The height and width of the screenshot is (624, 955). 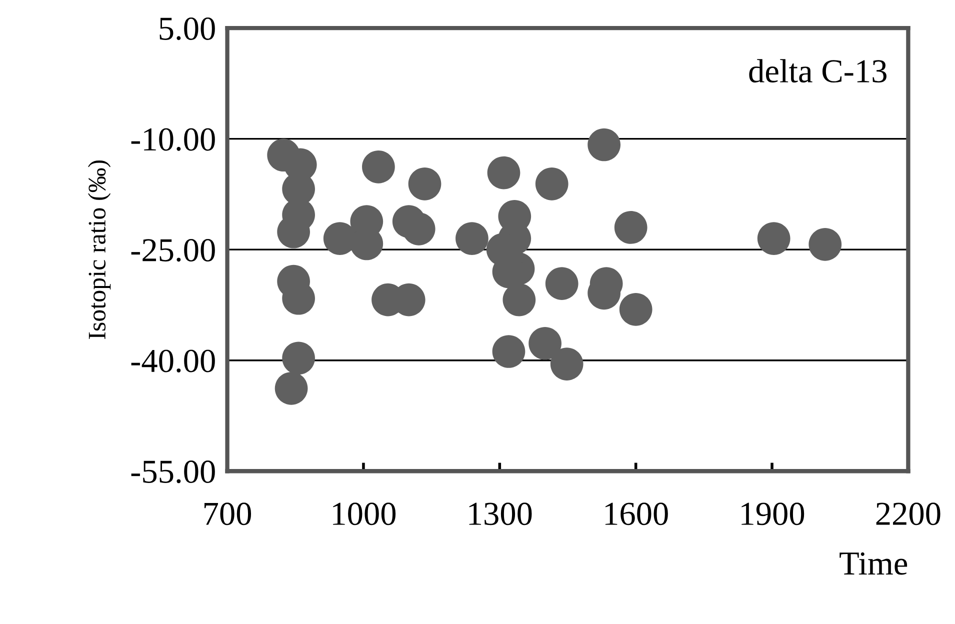 I want to click on y-tick-label: -55.00, so click(x=173, y=472).